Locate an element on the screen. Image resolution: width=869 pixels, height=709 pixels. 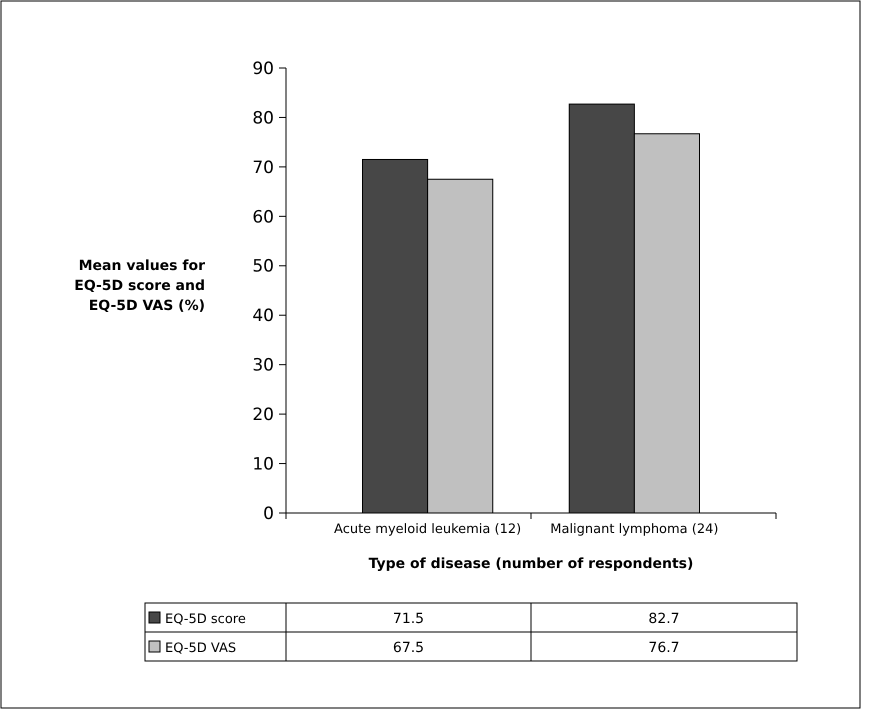
legend-label: EQ-5D score is located at coordinates (205, 619).